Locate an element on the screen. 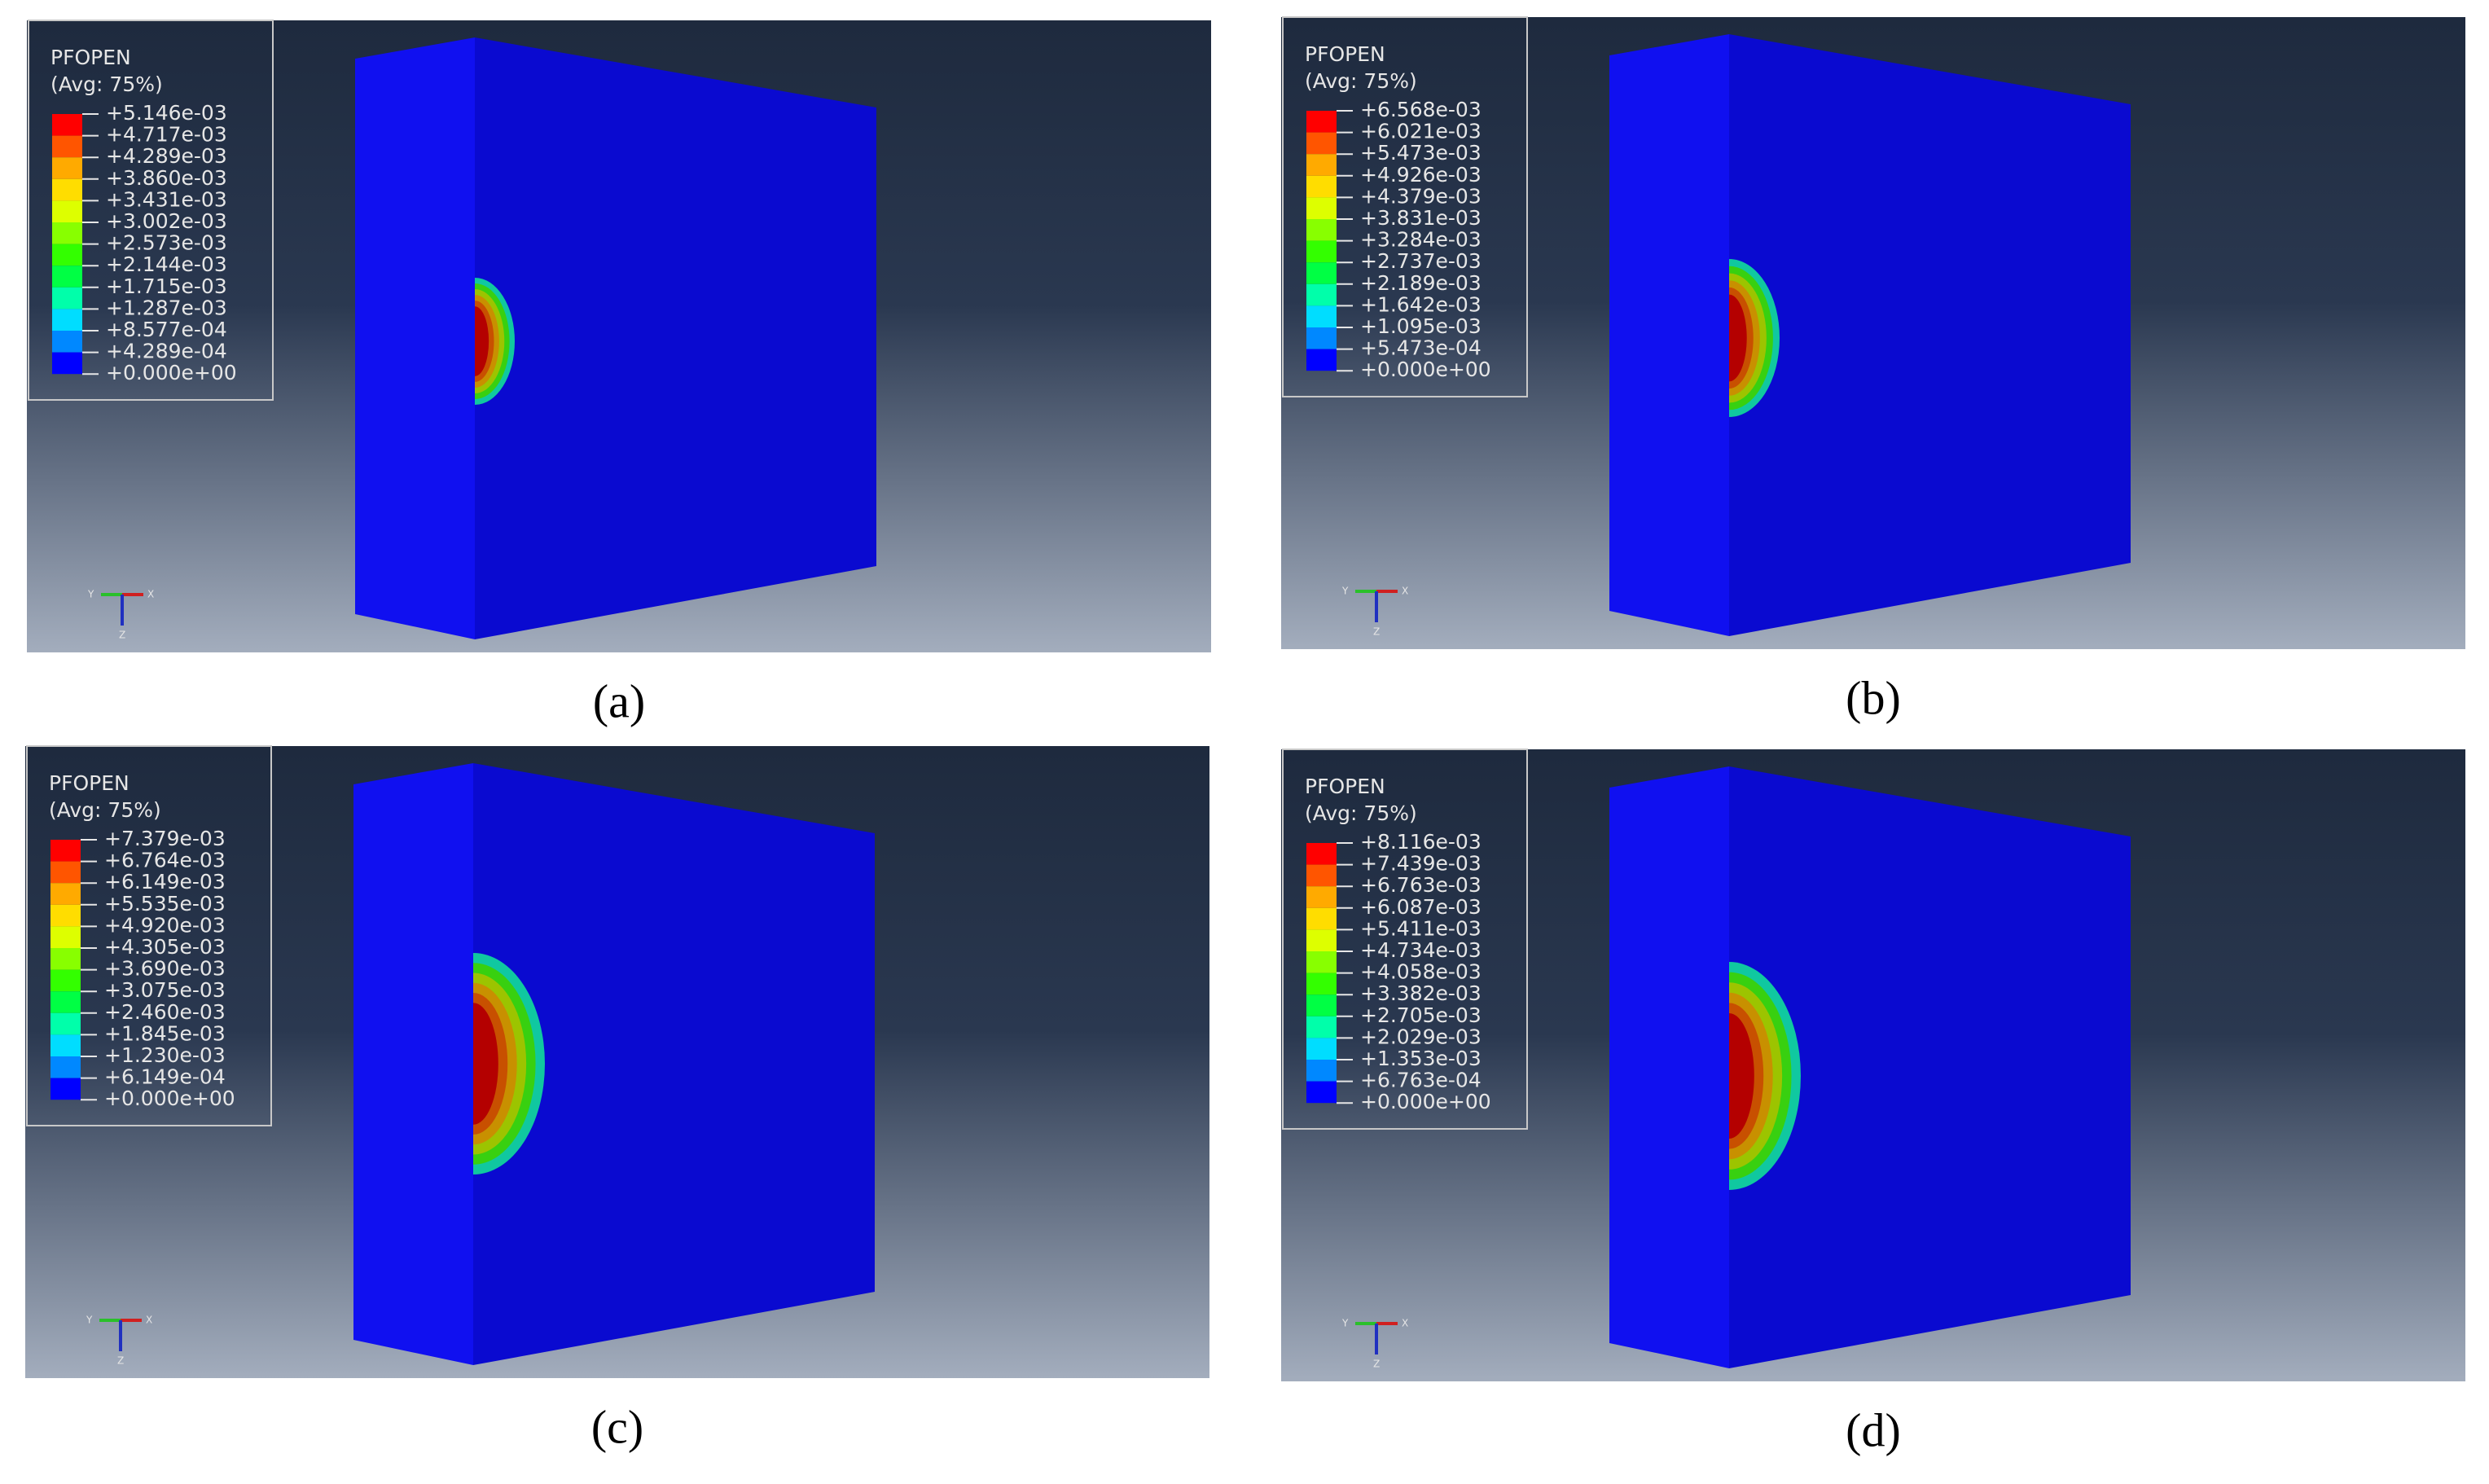 The height and width of the screenshot is (1484, 2489). legend-label: +5.473e-04 is located at coordinates (1421, 348).